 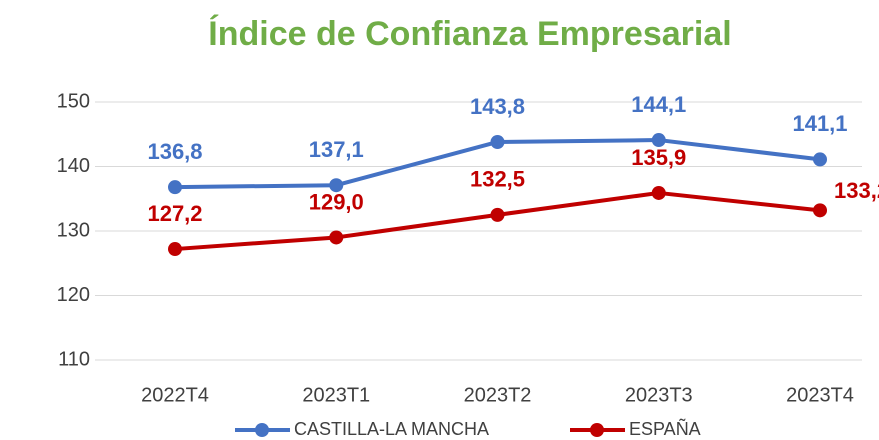 What do you see at coordinates (336, 149) in the screenshot?
I see `data-label: 137,1` at bounding box center [336, 149].